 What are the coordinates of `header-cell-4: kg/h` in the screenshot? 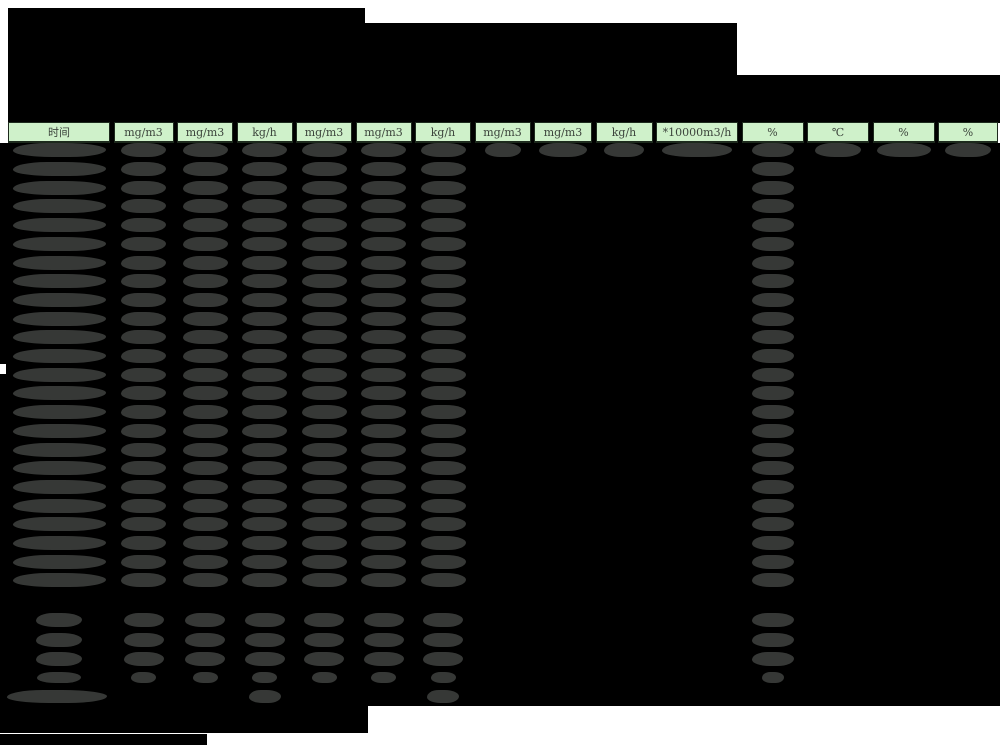 It's located at (264, 132).